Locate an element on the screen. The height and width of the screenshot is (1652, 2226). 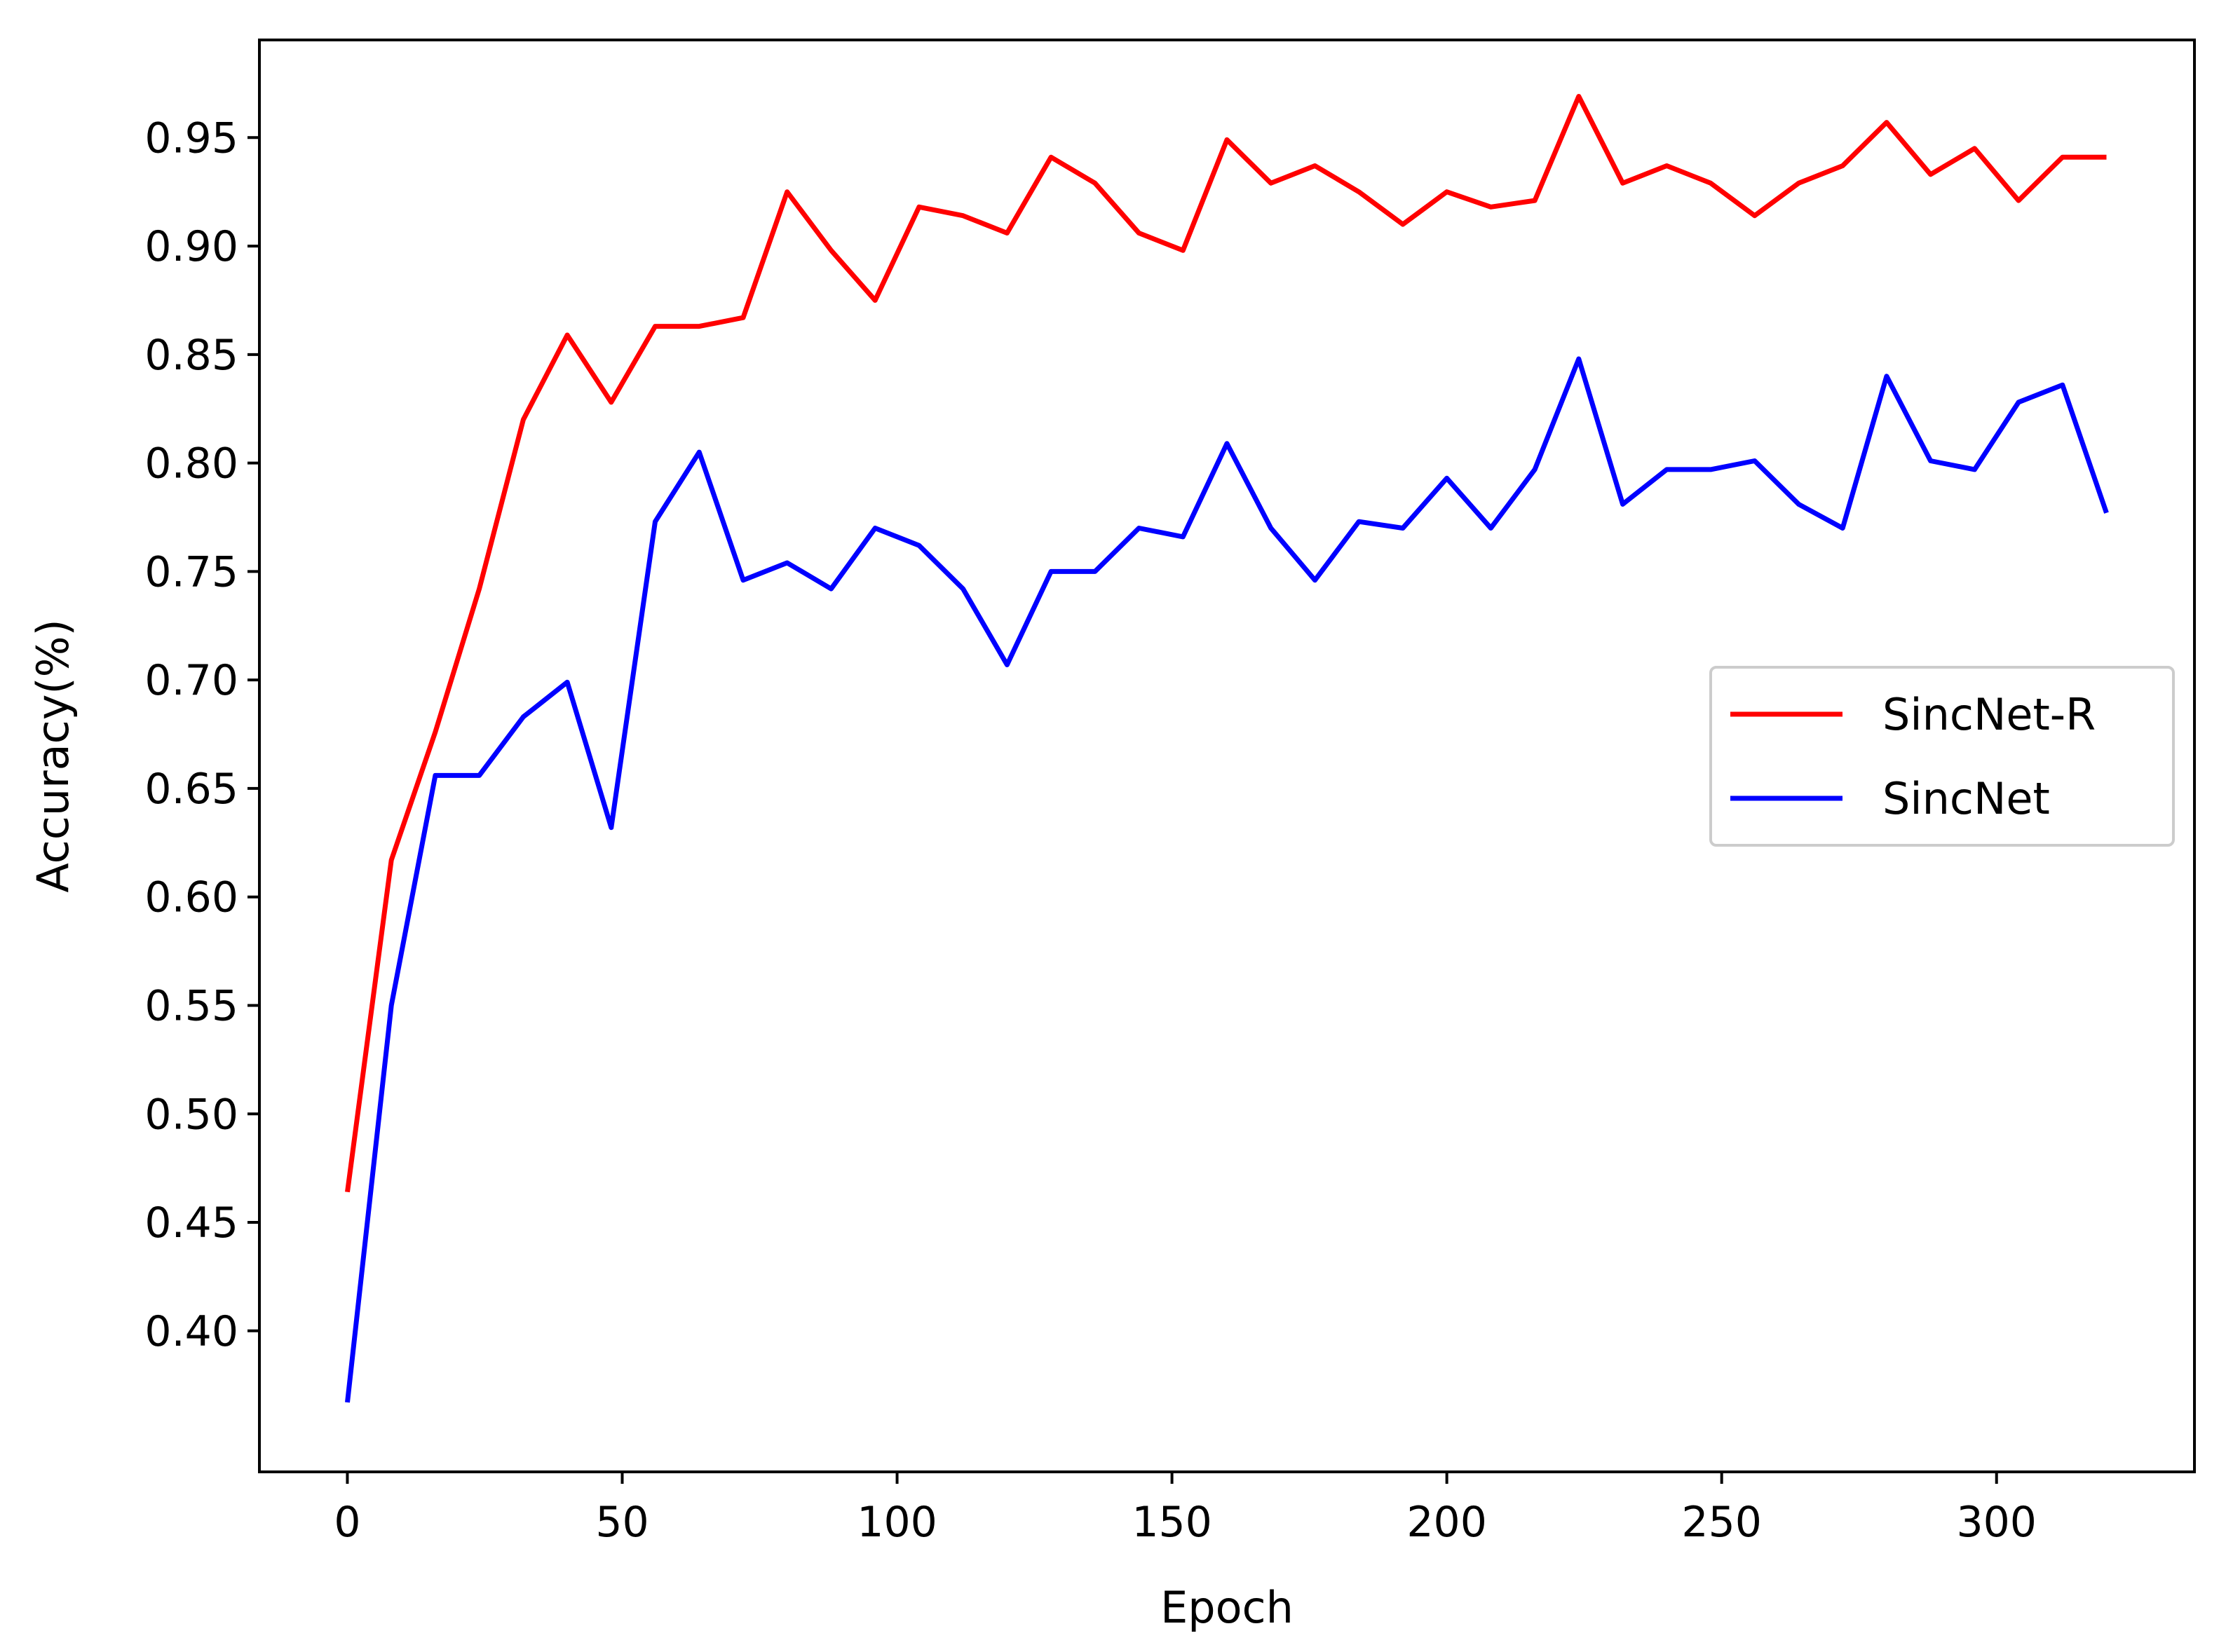
y-tick-label: 0.60 is located at coordinates (191, 898).